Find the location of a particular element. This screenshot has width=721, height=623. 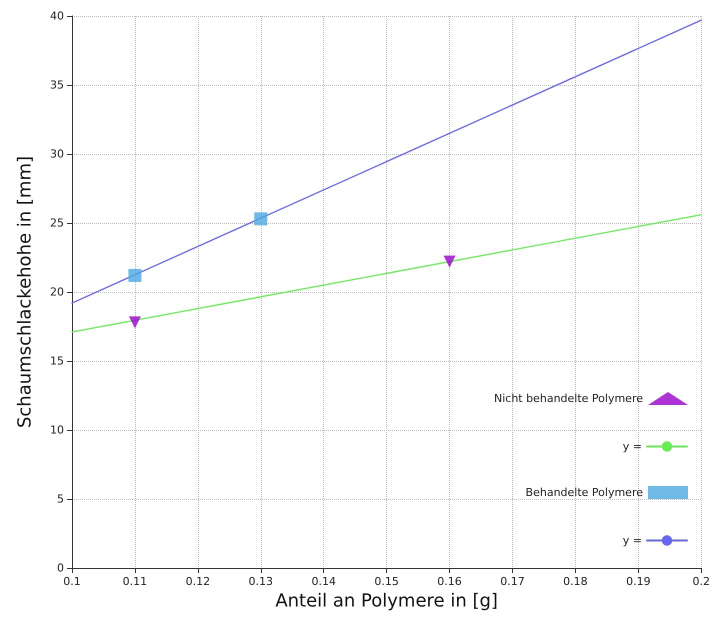

x-tick-label: 0.18 is located at coordinates (575, 581).